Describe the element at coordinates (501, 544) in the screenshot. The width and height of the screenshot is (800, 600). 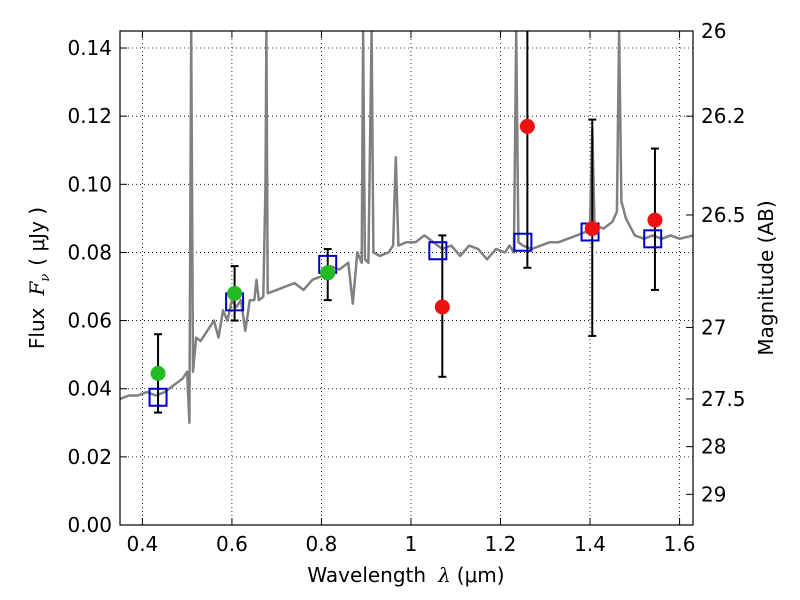
I see `x-tick-label: 1.2` at that location.